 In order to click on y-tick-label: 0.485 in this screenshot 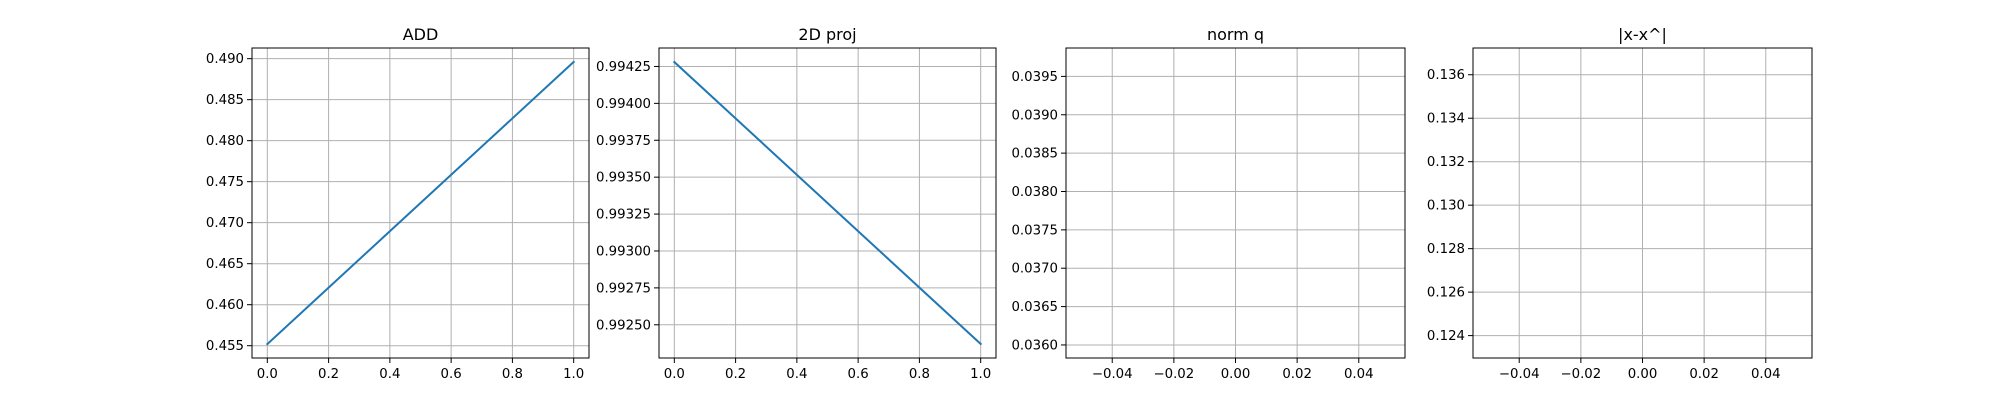, I will do `click(225, 100)`.